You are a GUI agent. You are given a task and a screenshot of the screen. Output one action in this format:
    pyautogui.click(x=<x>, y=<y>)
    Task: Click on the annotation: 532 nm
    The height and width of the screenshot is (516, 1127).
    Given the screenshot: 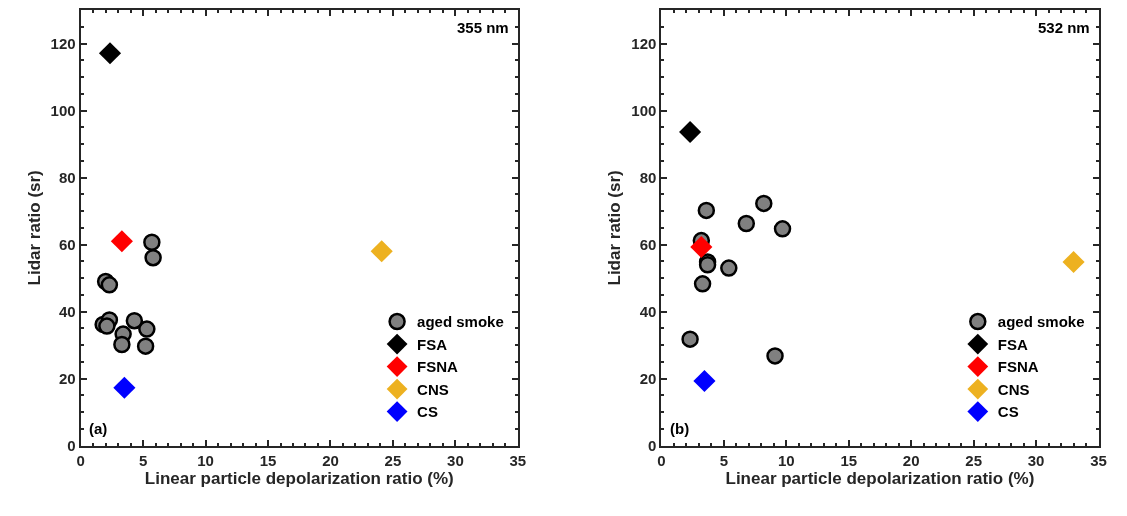 What is the action you would take?
    pyautogui.click(x=1064, y=27)
    